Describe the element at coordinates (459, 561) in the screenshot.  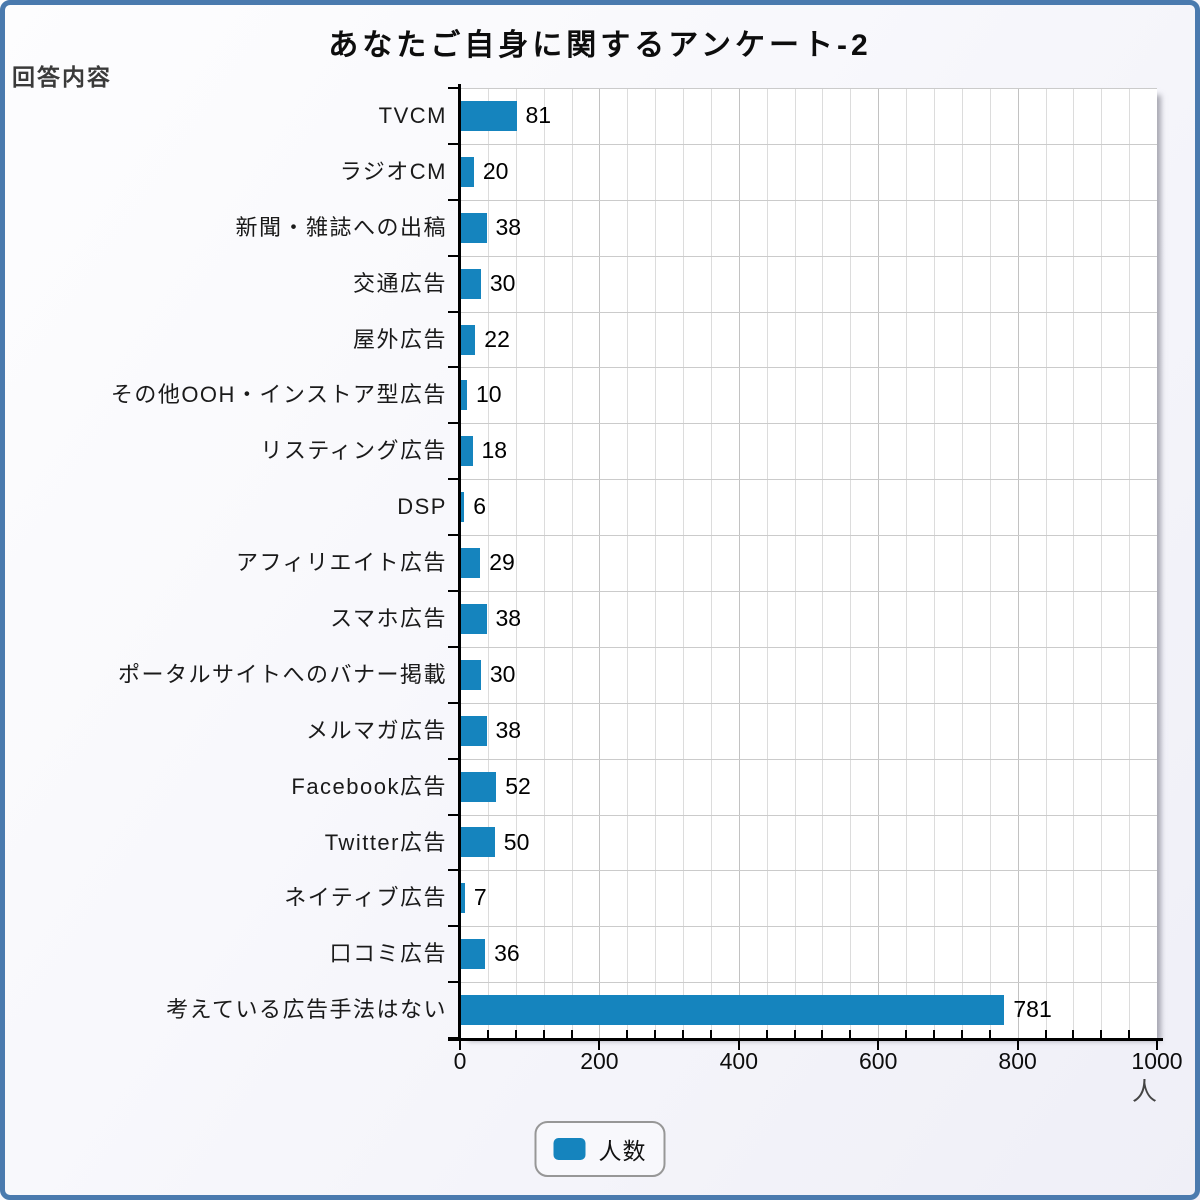
I see `y-axis-spine` at that location.